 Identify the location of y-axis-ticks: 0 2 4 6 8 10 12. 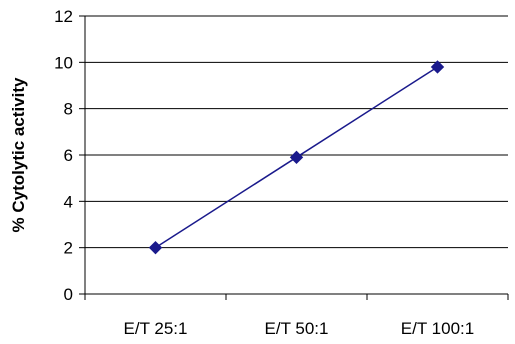
(69, 155).